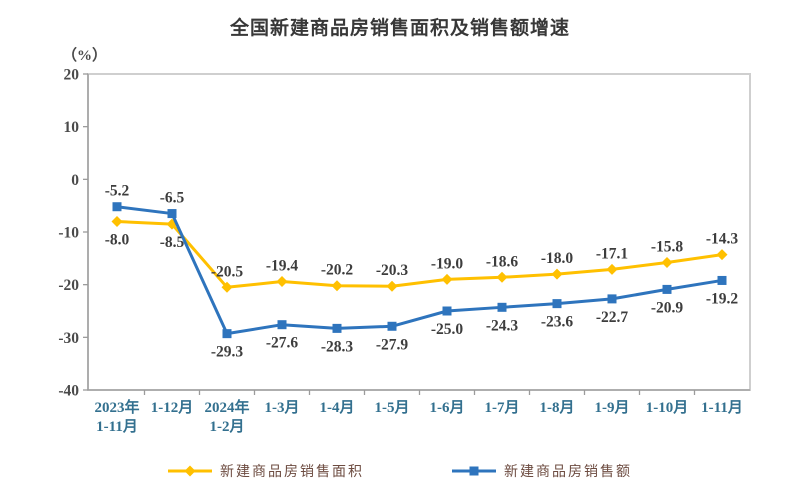  I want to click on y-tick-label: 0, so click(75, 180).